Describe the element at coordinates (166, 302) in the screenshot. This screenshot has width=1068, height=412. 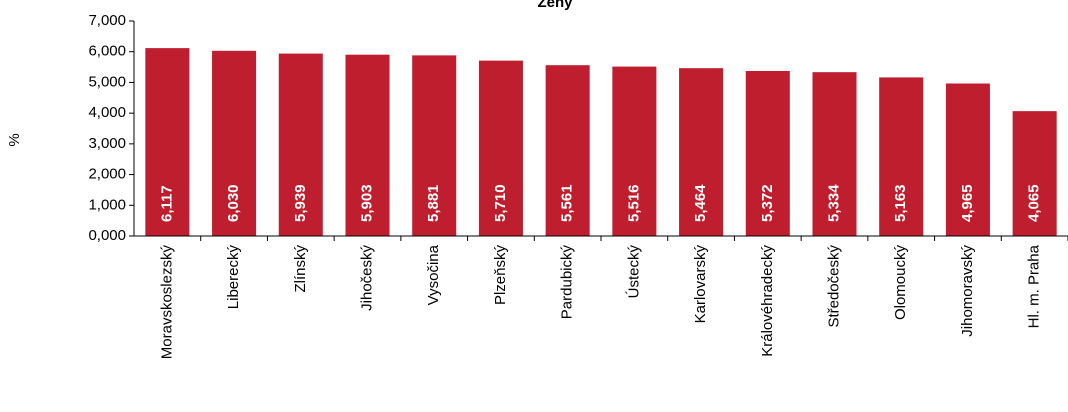
I see `x-tick-label: Moravskoslezský` at that location.